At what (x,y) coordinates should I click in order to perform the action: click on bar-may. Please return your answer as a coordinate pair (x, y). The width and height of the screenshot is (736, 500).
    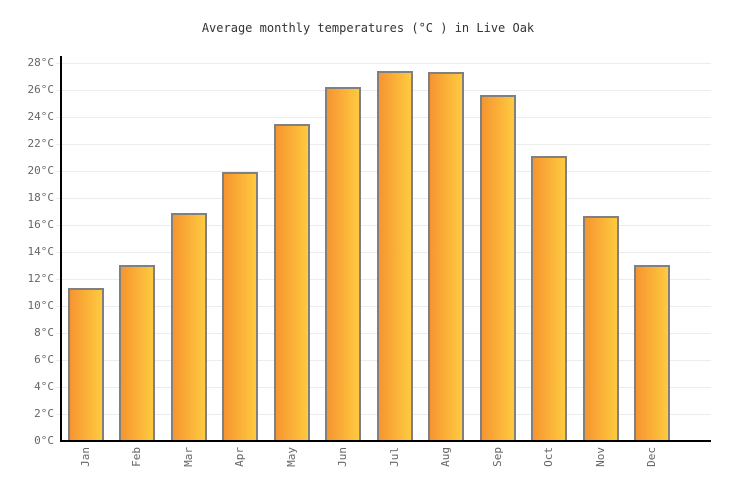
    Looking at the image, I should click on (292, 283).